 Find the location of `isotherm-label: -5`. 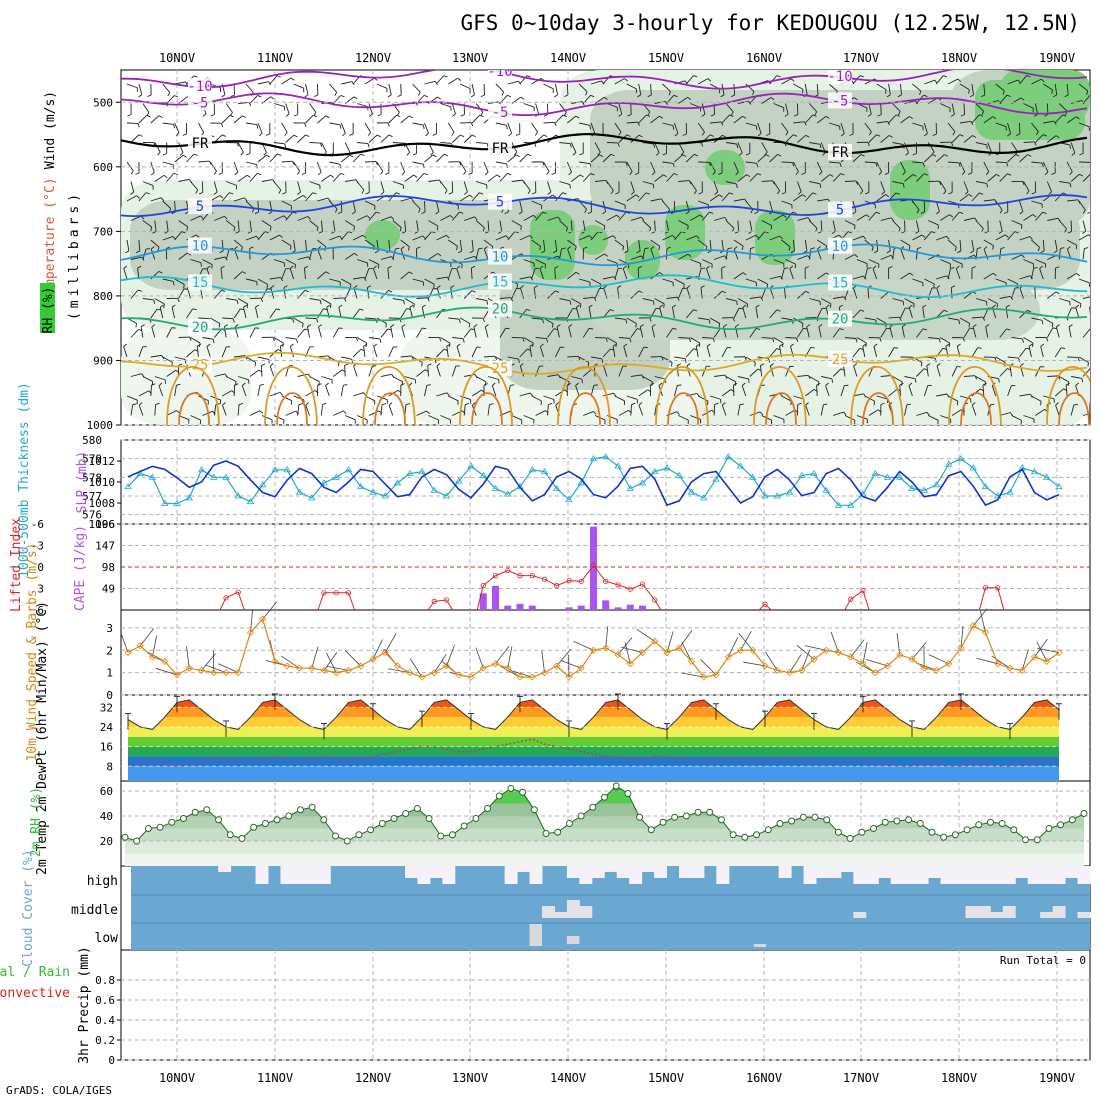

isotherm-label: -5 is located at coordinates (840, 101).